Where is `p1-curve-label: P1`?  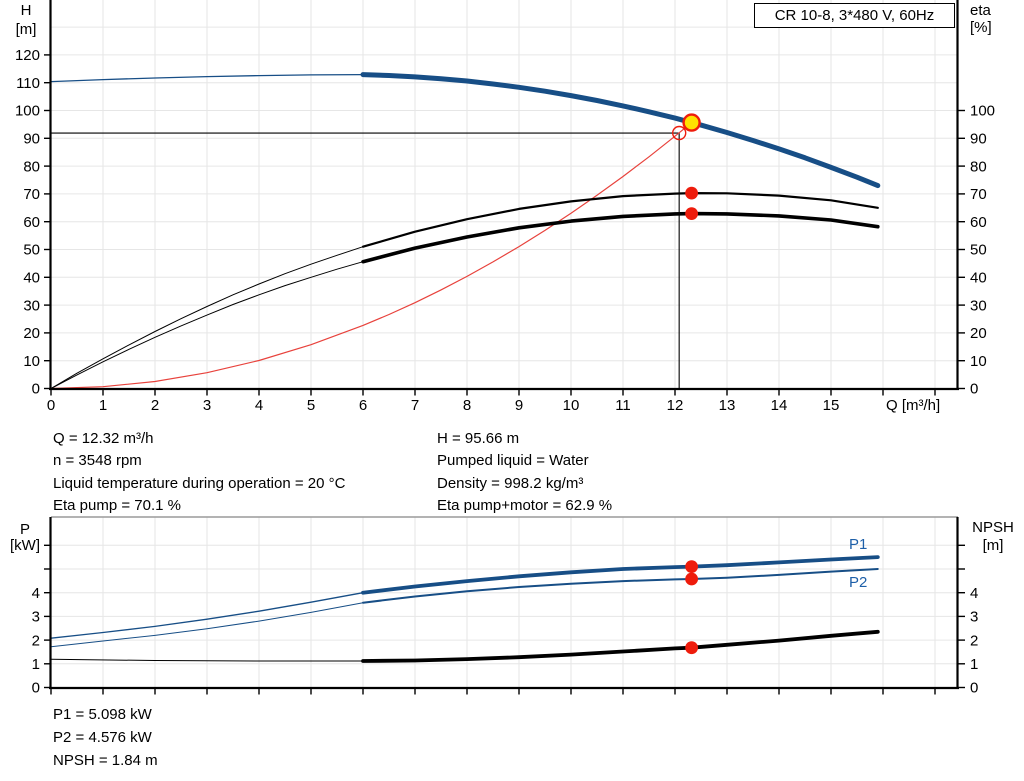
p1-curve-label: P1 is located at coordinates (858, 544).